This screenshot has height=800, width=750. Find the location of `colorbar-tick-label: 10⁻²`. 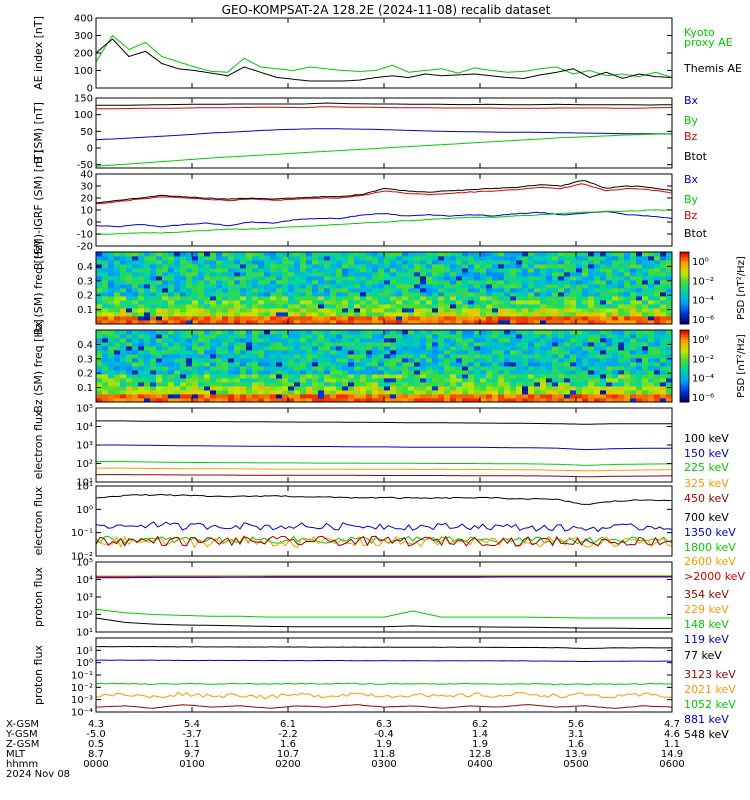

colorbar-tick-label: 10⁻² is located at coordinates (703, 281).